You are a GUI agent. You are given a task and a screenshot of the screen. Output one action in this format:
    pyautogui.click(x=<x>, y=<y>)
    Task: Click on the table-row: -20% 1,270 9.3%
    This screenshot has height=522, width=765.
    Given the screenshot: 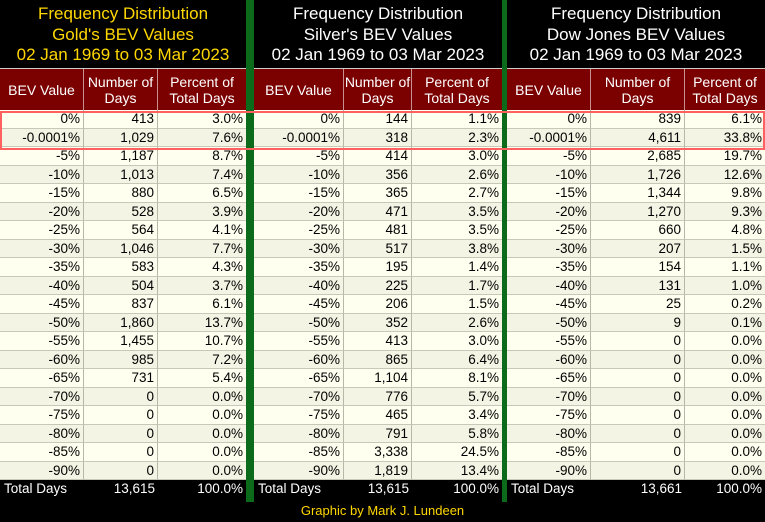 What is the action you would take?
    pyautogui.click(x=636, y=211)
    